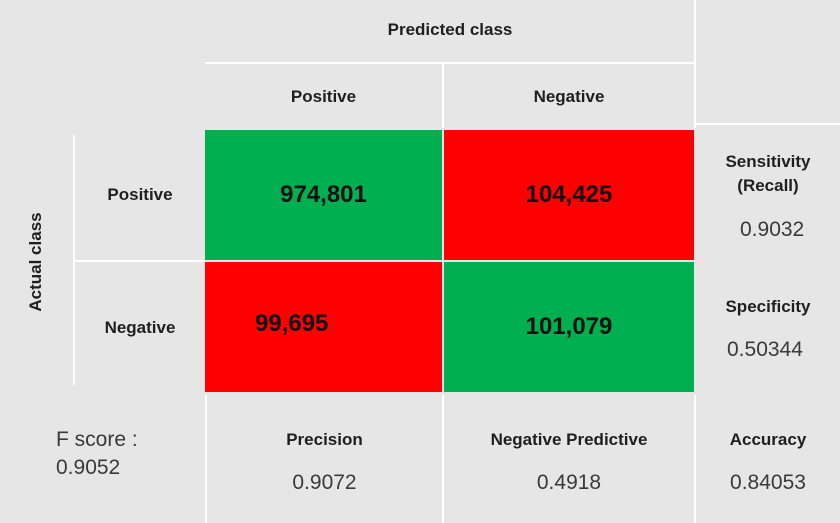  I want to click on negative-predictive-value: 0.4918, so click(569, 482).